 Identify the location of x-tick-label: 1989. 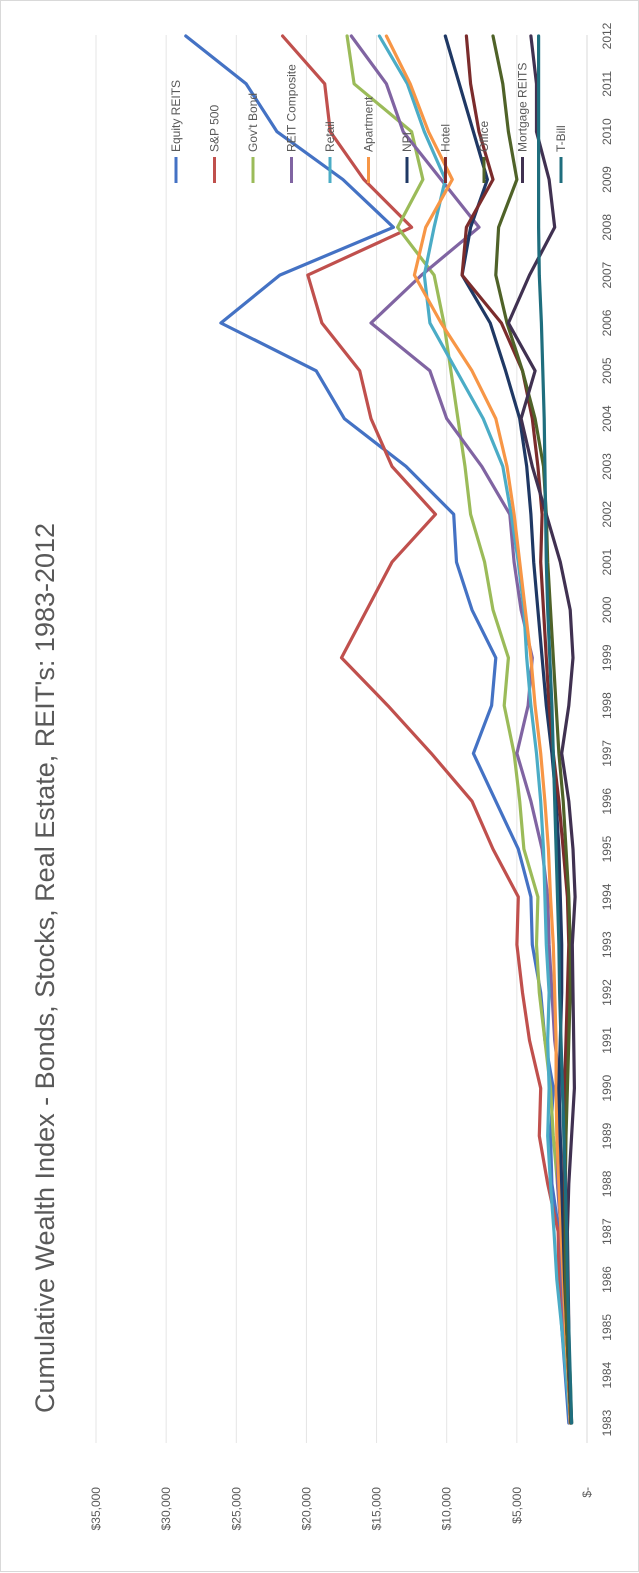
(607, 1135).